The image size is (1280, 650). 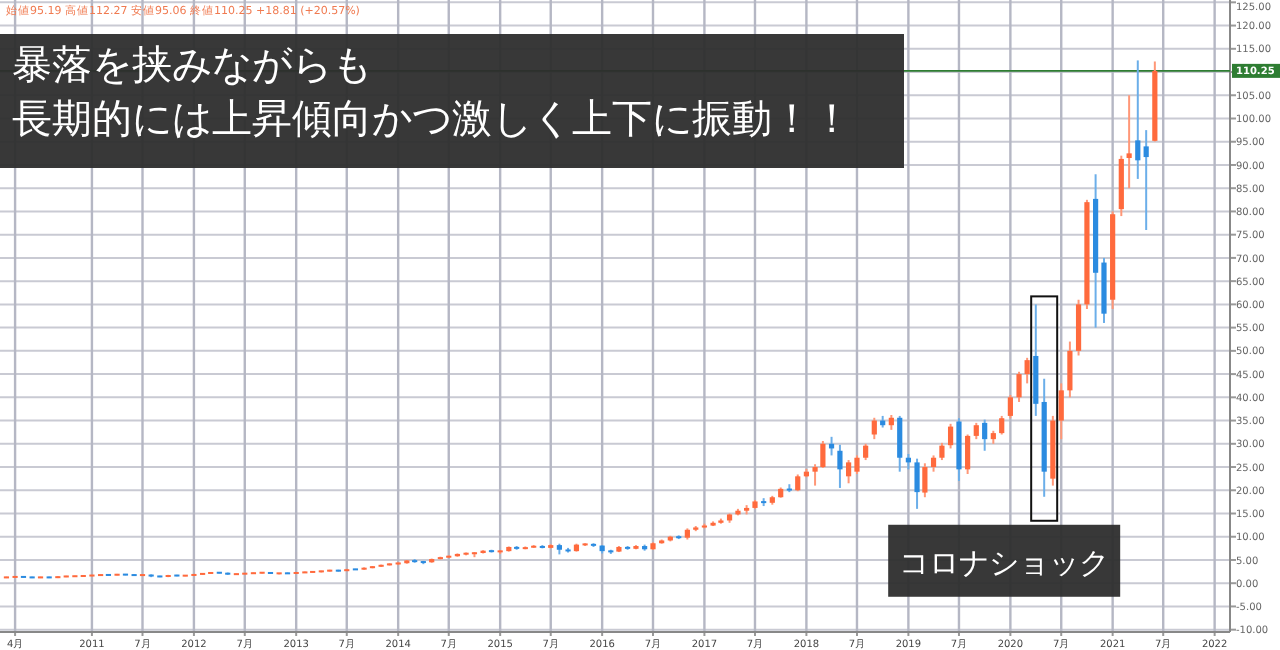 I want to click on text: 暴落を挟みながらも, so click(x=192, y=64).